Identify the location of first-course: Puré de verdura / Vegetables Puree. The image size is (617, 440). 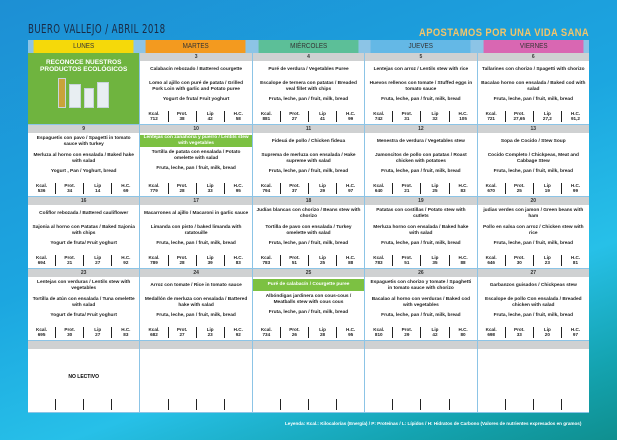
(308, 69).